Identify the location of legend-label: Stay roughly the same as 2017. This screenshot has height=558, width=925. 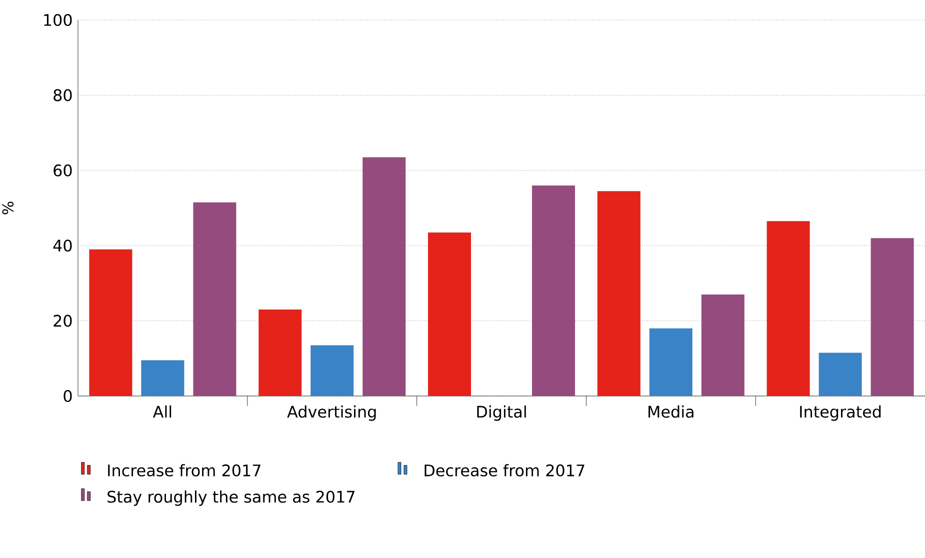
(231, 498).